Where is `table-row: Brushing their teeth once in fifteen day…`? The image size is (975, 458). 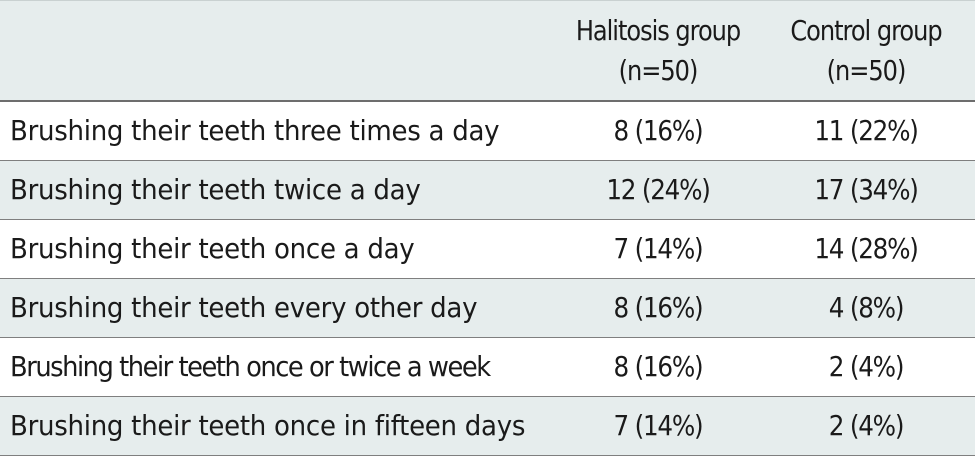
table-row: Brushing their teeth once in fifteen day… is located at coordinates (487, 426).